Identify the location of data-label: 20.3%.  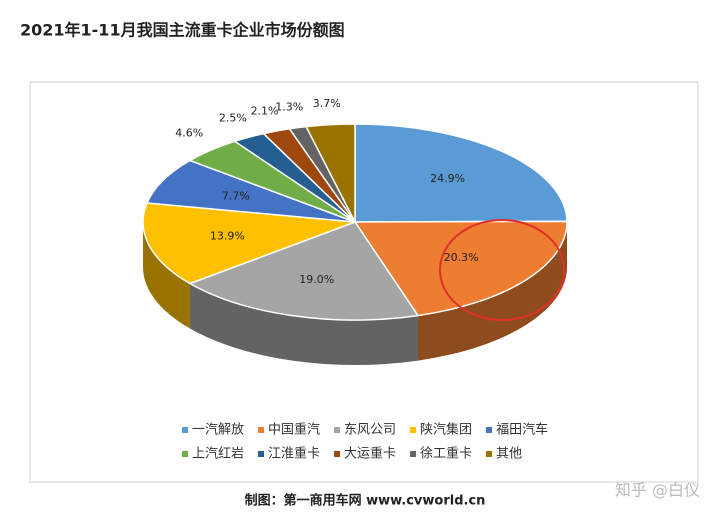
(461, 257).